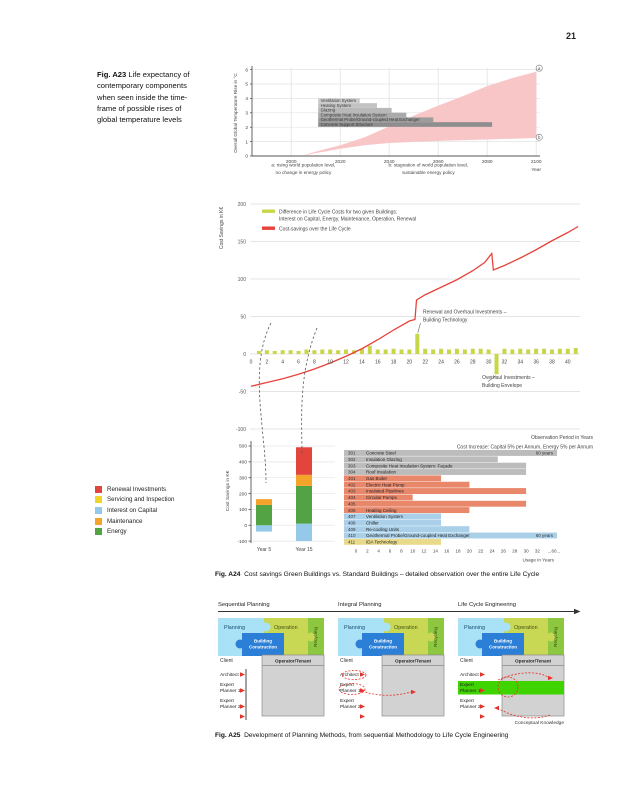  Describe the element at coordinates (536, 162) in the screenshot. I see `svg-text: 2100` at that location.